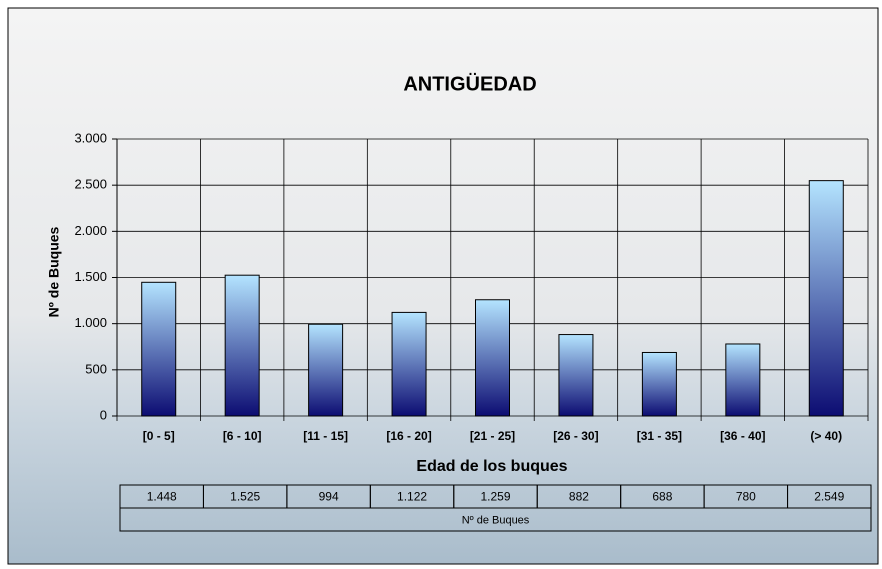 This screenshot has width=882, height=569. Describe the element at coordinates (659, 436) in the screenshot. I see `x-tick-label: [31 - 35]` at that location.